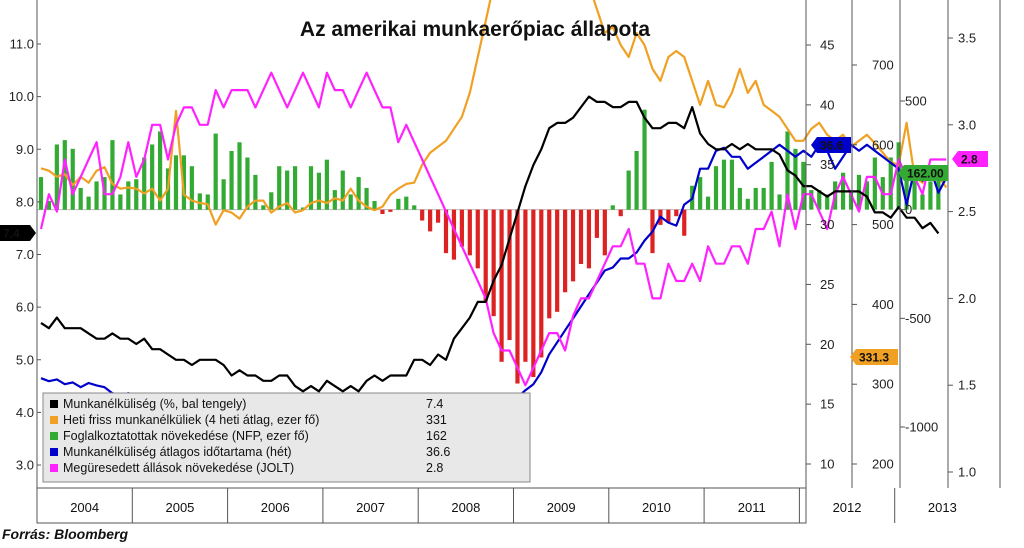 This screenshot has width=1024, height=548. Describe the element at coordinates (921, 427) in the screenshot. I see `nfp-tick-label: -1000` at that location.